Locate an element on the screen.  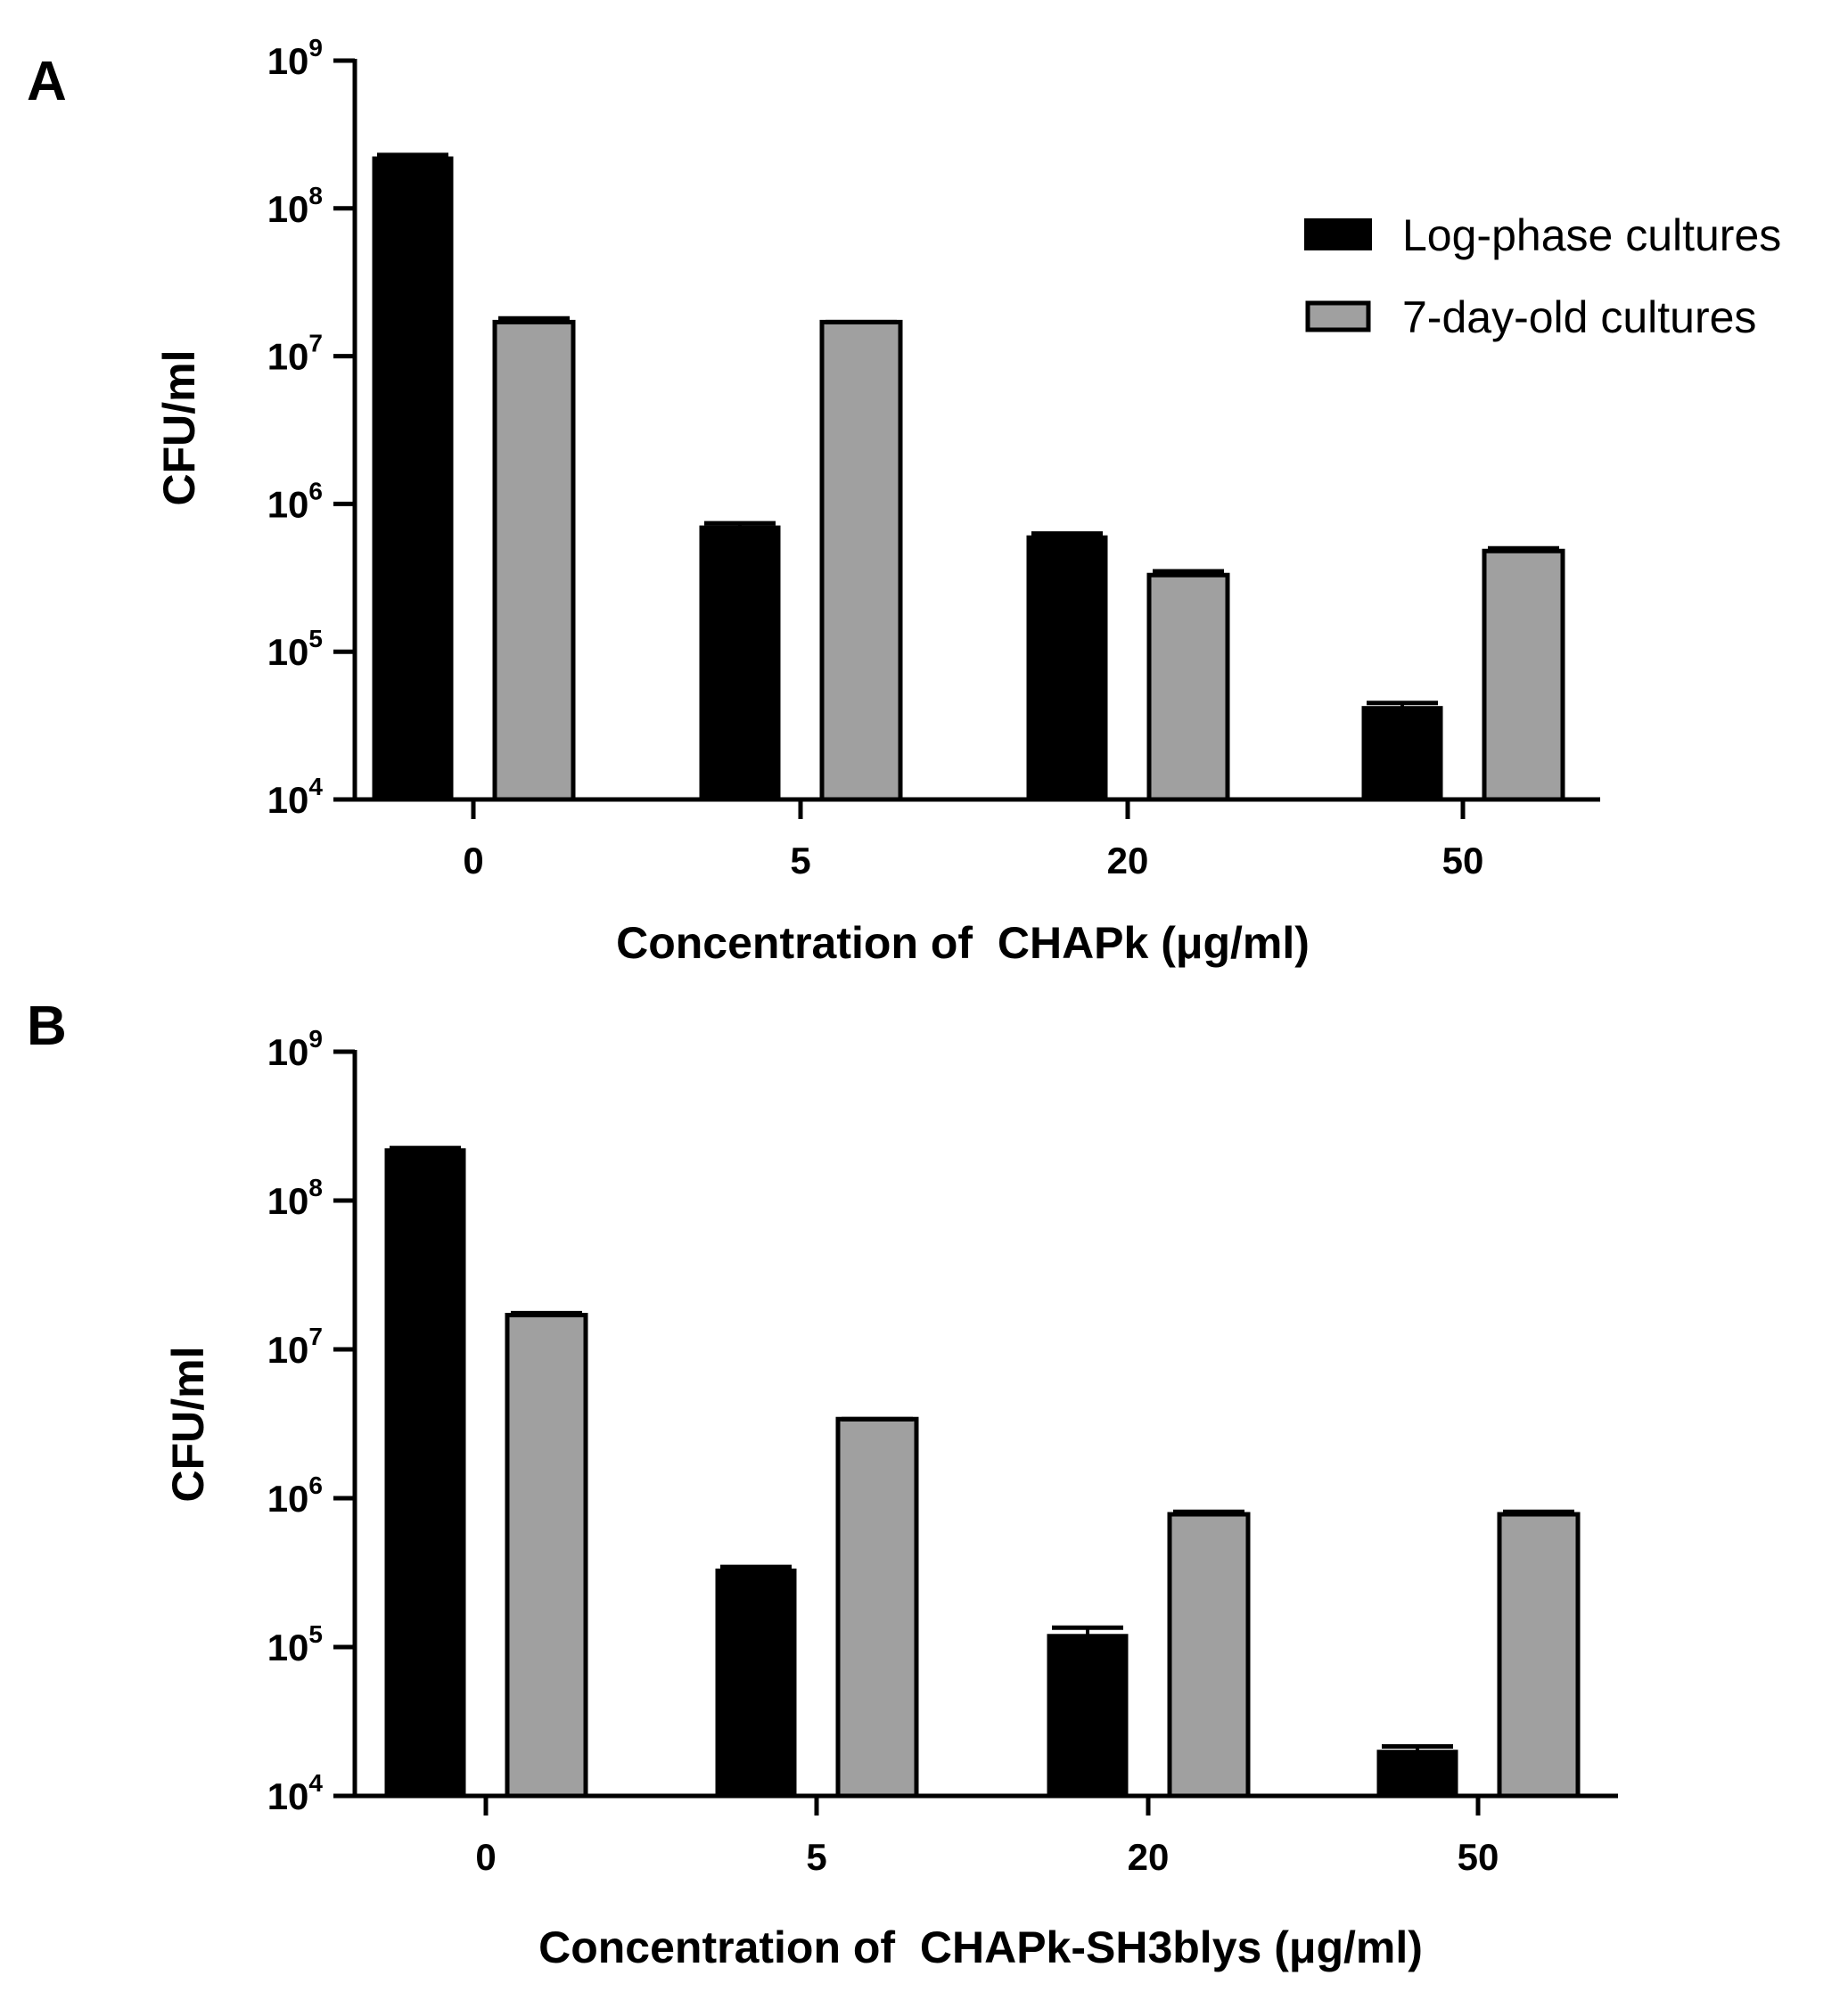
legend-swatch-log-phase is located at coordinates (1338, 234).